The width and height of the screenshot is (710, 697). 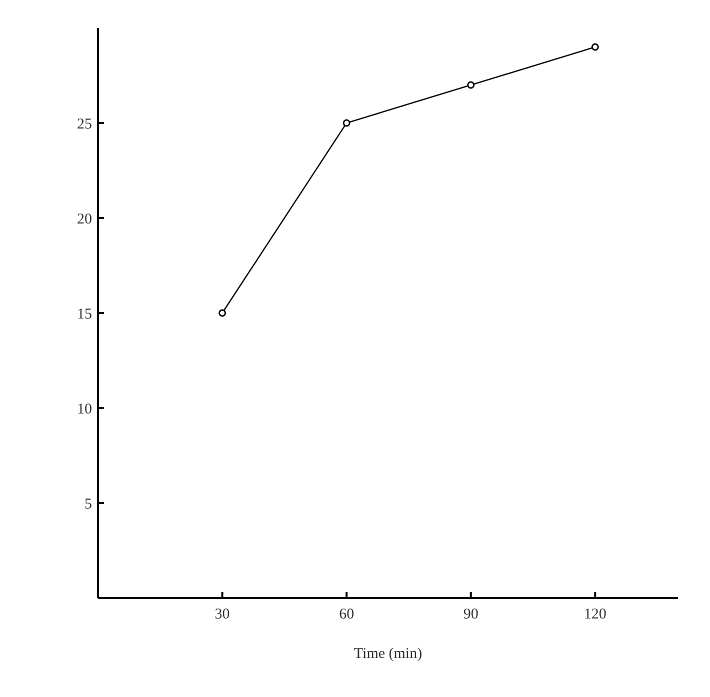 I want to click on x-axis-title: Time (min), so click(x=388, y=654).